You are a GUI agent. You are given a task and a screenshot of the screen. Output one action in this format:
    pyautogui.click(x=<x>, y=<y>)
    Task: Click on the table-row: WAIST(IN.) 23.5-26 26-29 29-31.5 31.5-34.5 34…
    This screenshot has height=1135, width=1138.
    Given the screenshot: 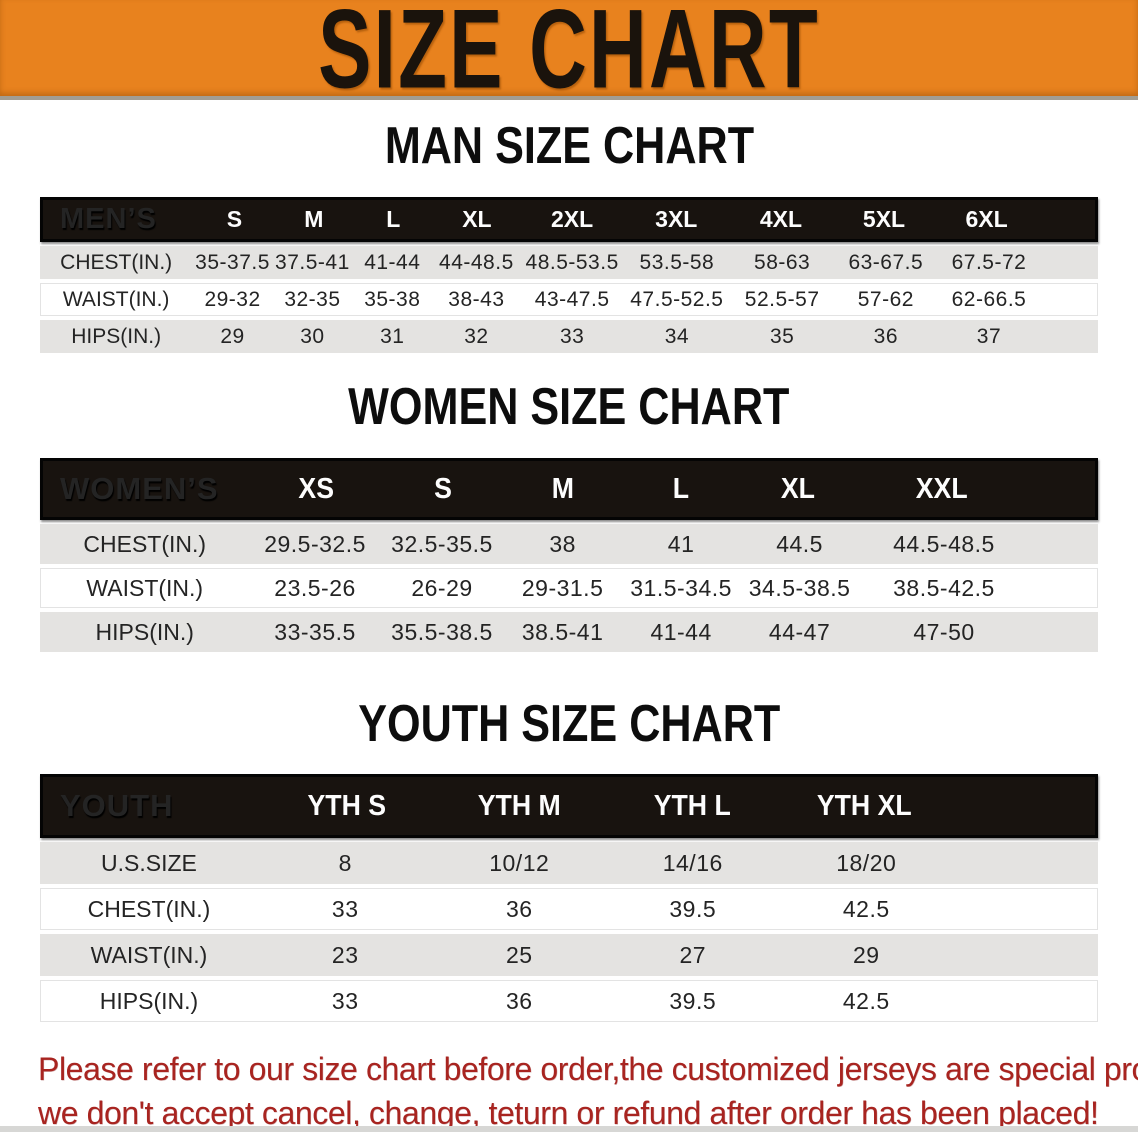 What is the action you would take?
    pyautogui.click(x=569, y=588)
    